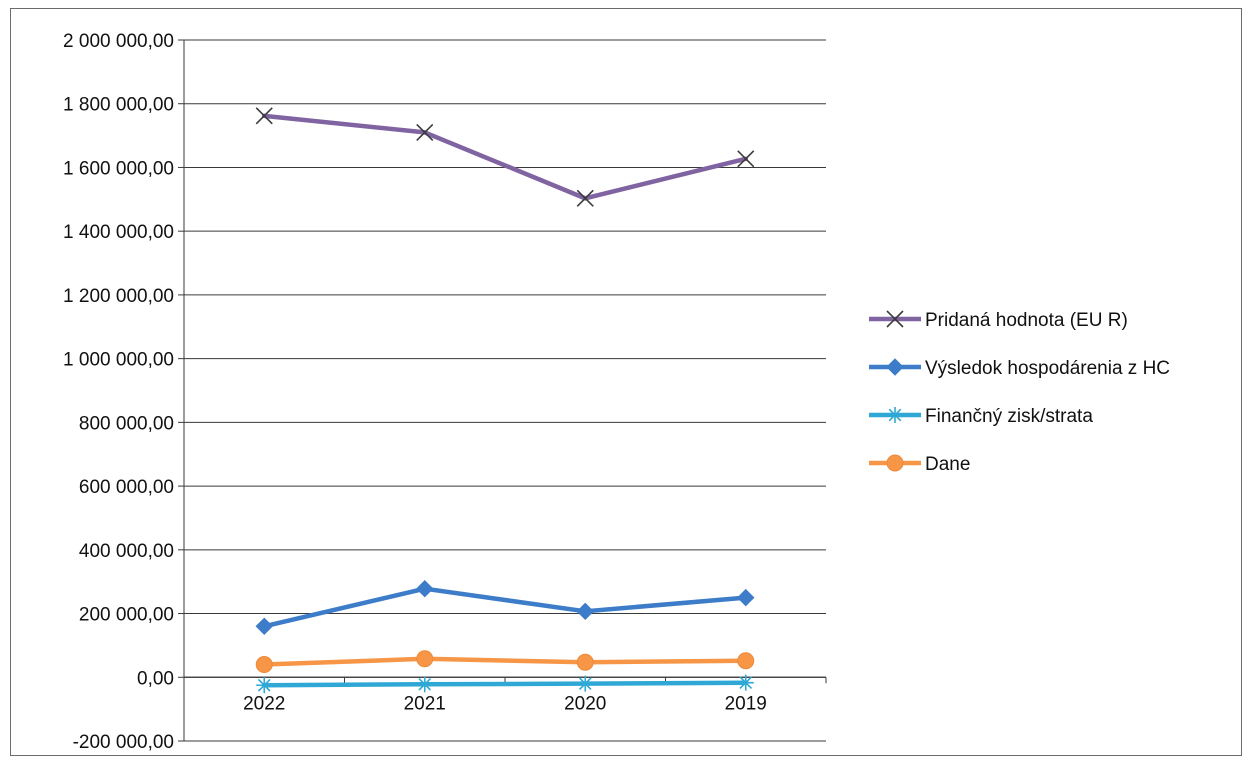 Image resolution: width=1252 pixels, height=766 pixels. Describe the element at coordinates (118, 105) in the screenshot. I see `y-tick-label: 1 800 000,00` at that location.